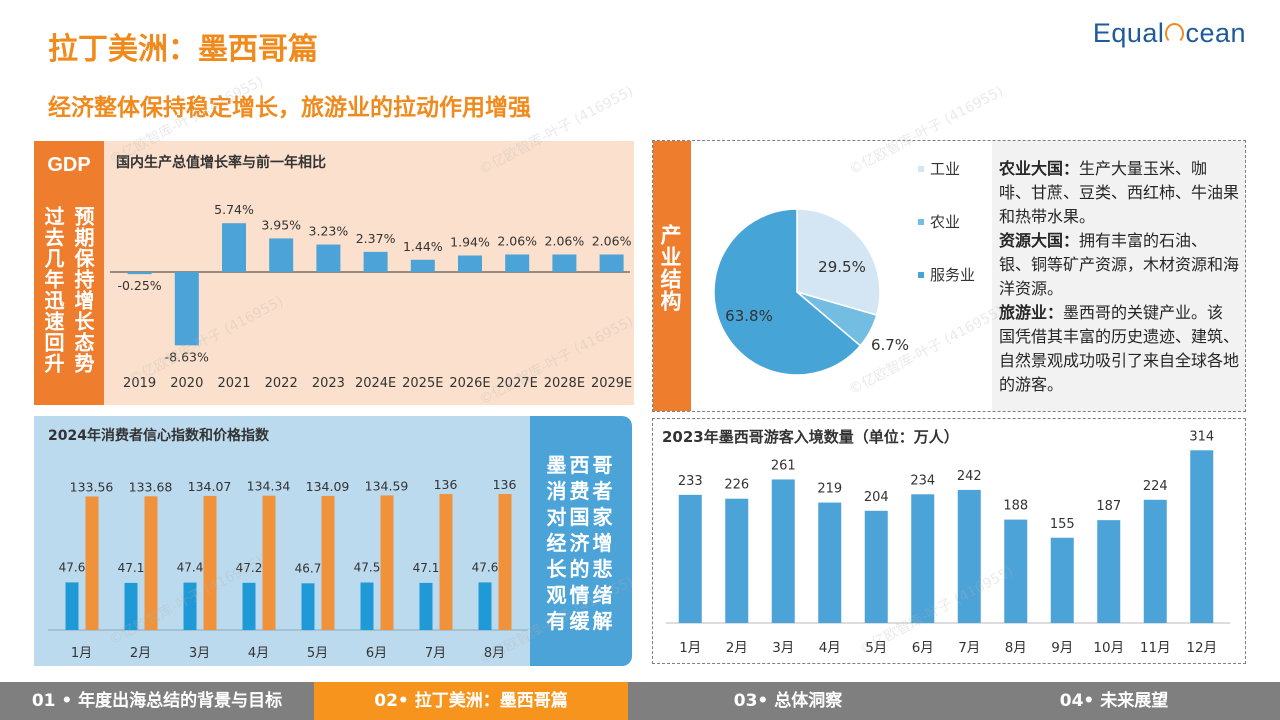  What do you see at coordinates (470, 242) in the screenshot?
I see `gdp-data-label: 1.94%` at bounding box center [470, 242].